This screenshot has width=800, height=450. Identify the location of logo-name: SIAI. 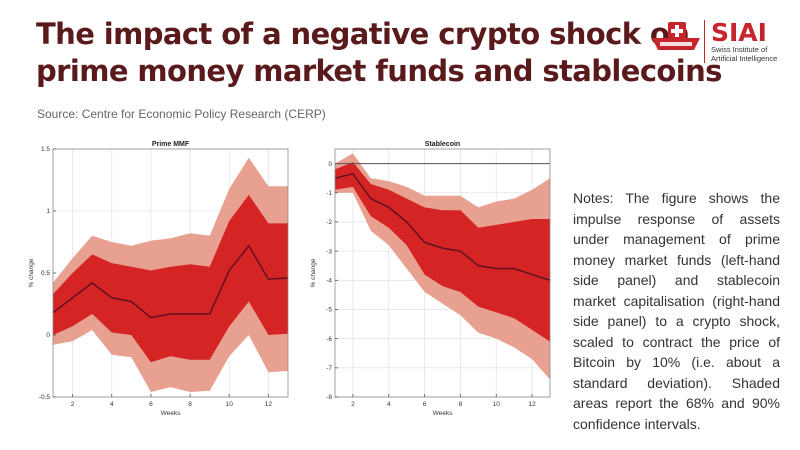
(739, 32).